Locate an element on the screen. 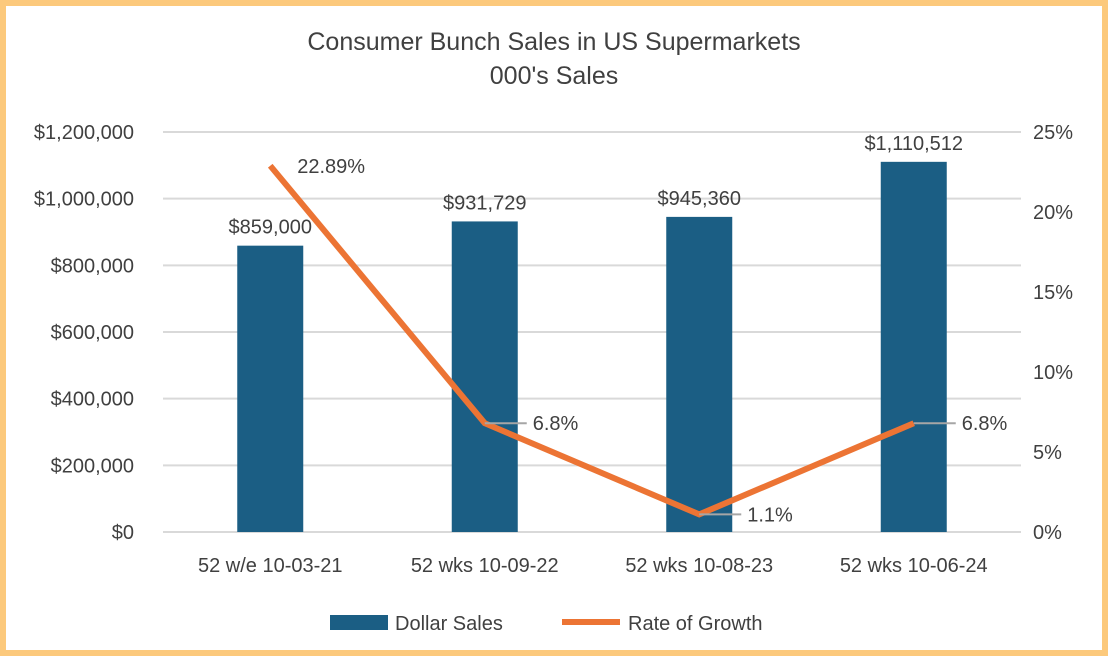  bar-data-label: $859,000 is located at coordinates (270, 228).